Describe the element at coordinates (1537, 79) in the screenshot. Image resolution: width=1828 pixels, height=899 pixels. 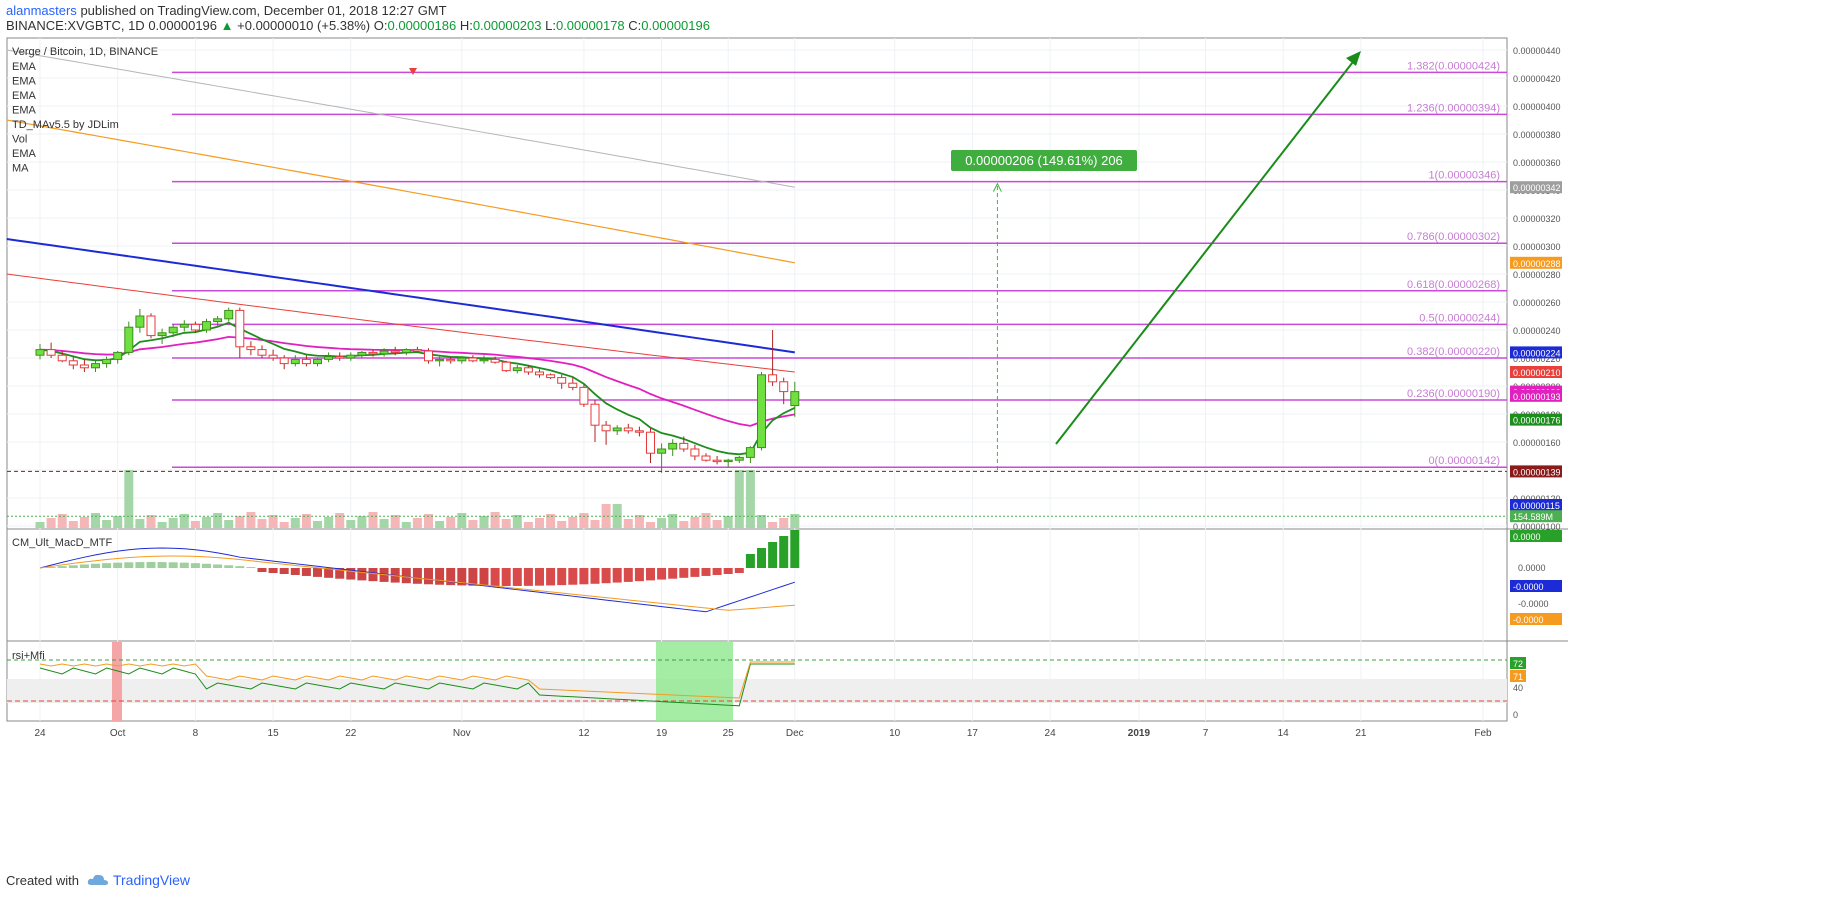
I see `price-tick-label: 0.00000420` at that location.